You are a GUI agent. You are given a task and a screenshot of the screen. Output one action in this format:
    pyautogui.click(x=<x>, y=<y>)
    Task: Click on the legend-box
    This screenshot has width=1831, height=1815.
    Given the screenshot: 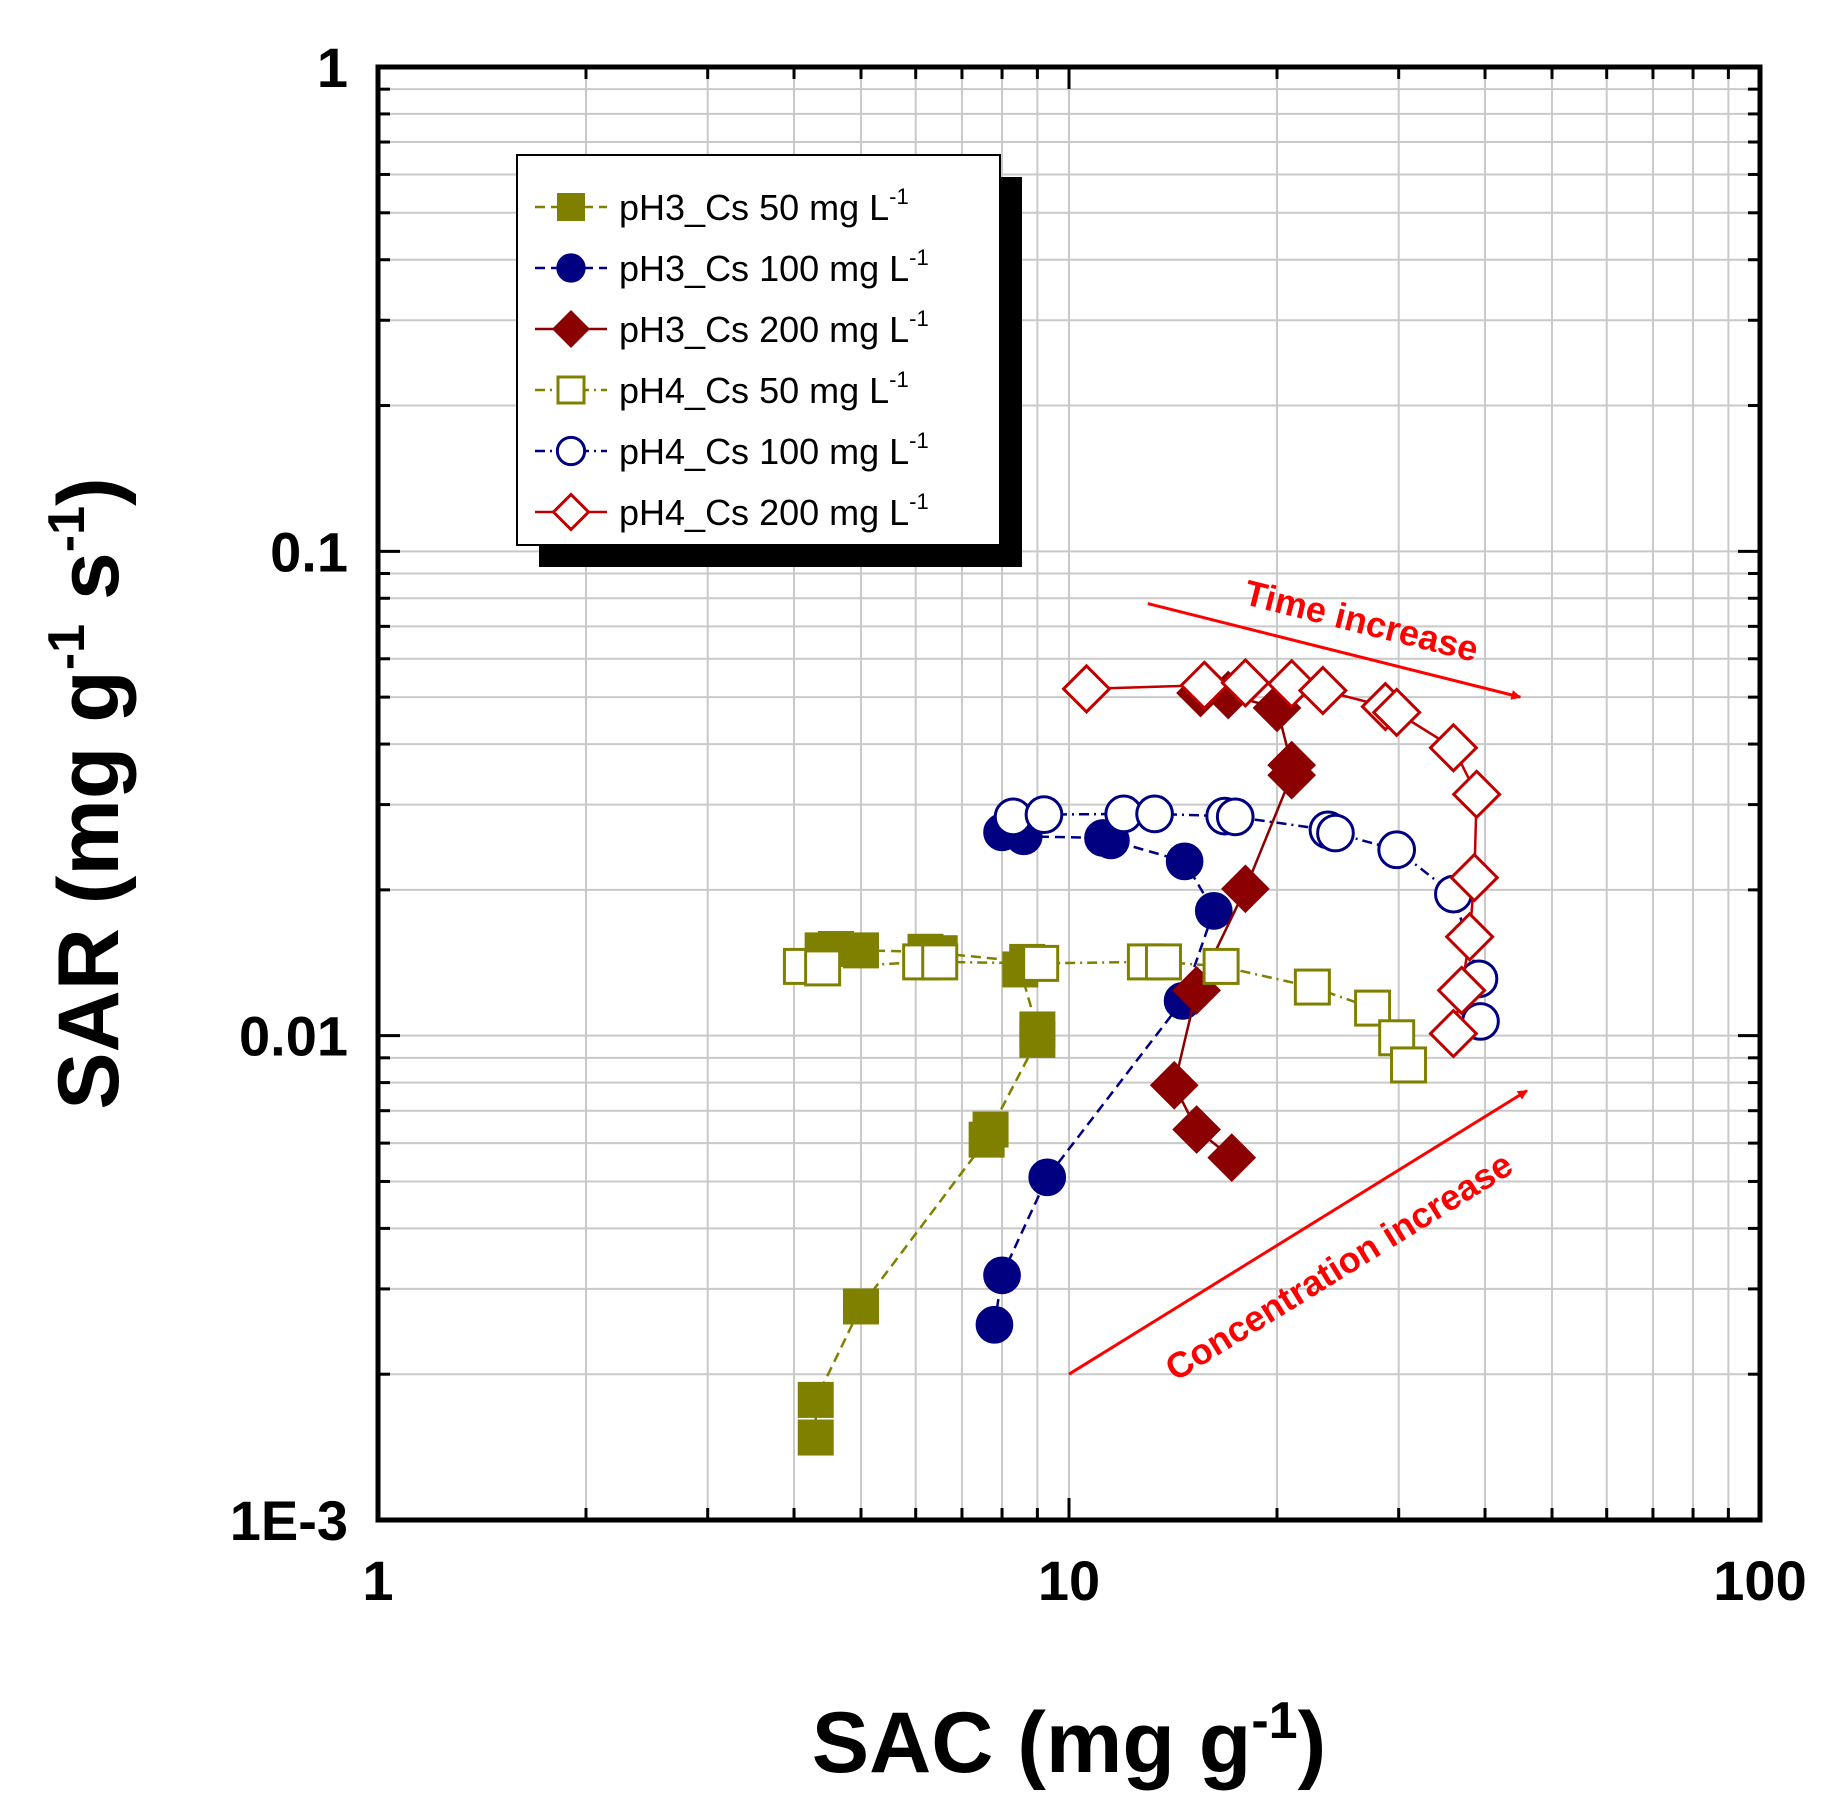 What is the action you would take?
    pyautogui.click(x=758, y=350)
    